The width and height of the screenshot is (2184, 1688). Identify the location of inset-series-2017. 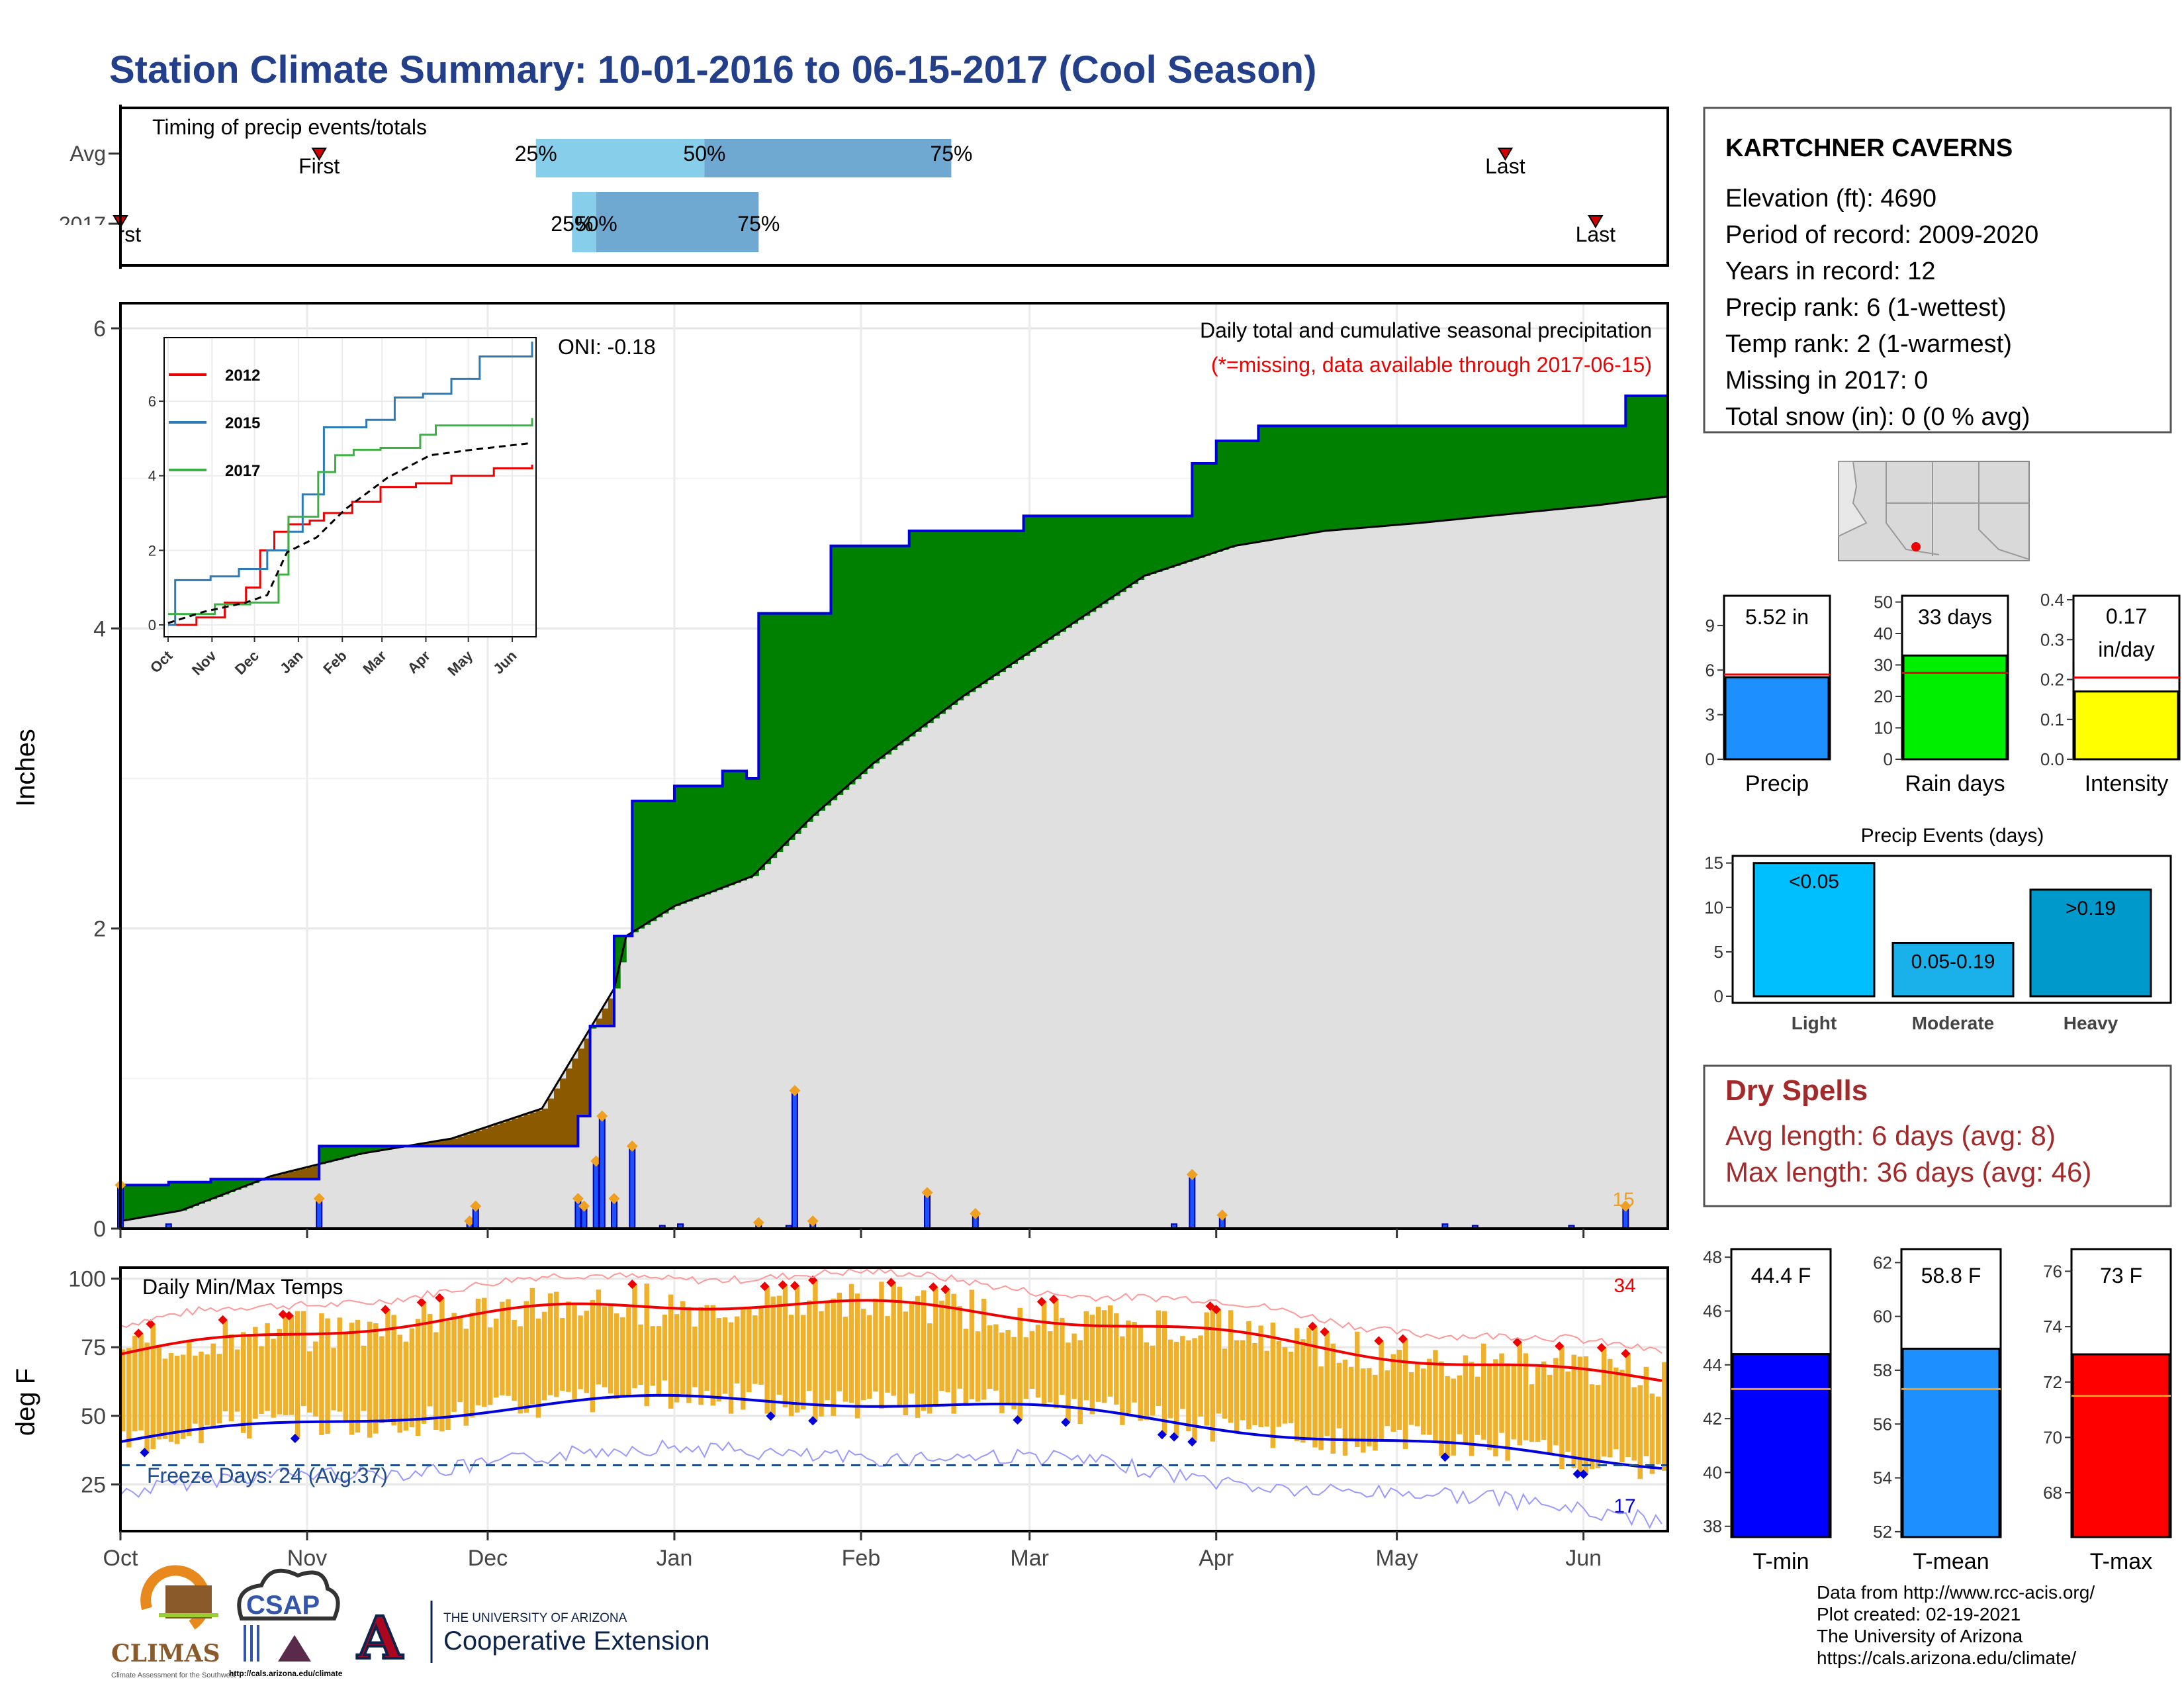
(350, 517).